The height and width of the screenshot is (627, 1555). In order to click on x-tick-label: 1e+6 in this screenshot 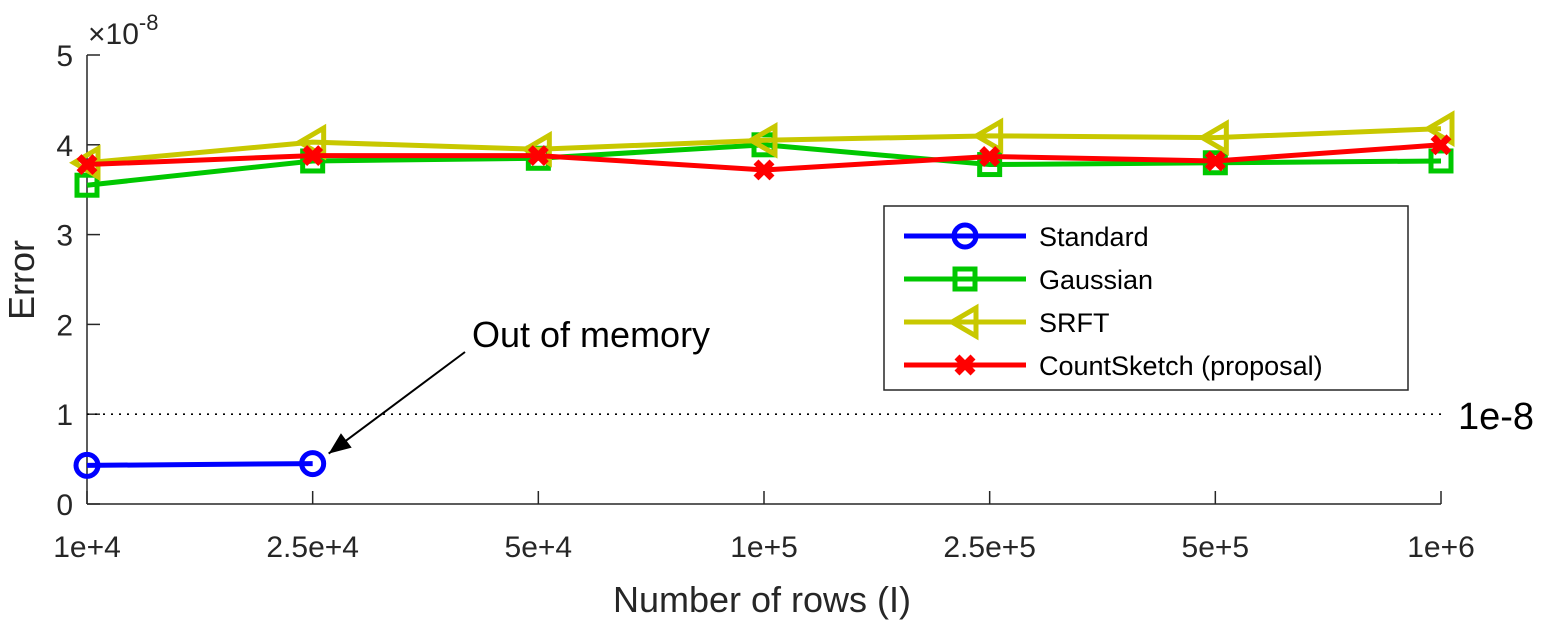, I will do `click(1441, 547)`.